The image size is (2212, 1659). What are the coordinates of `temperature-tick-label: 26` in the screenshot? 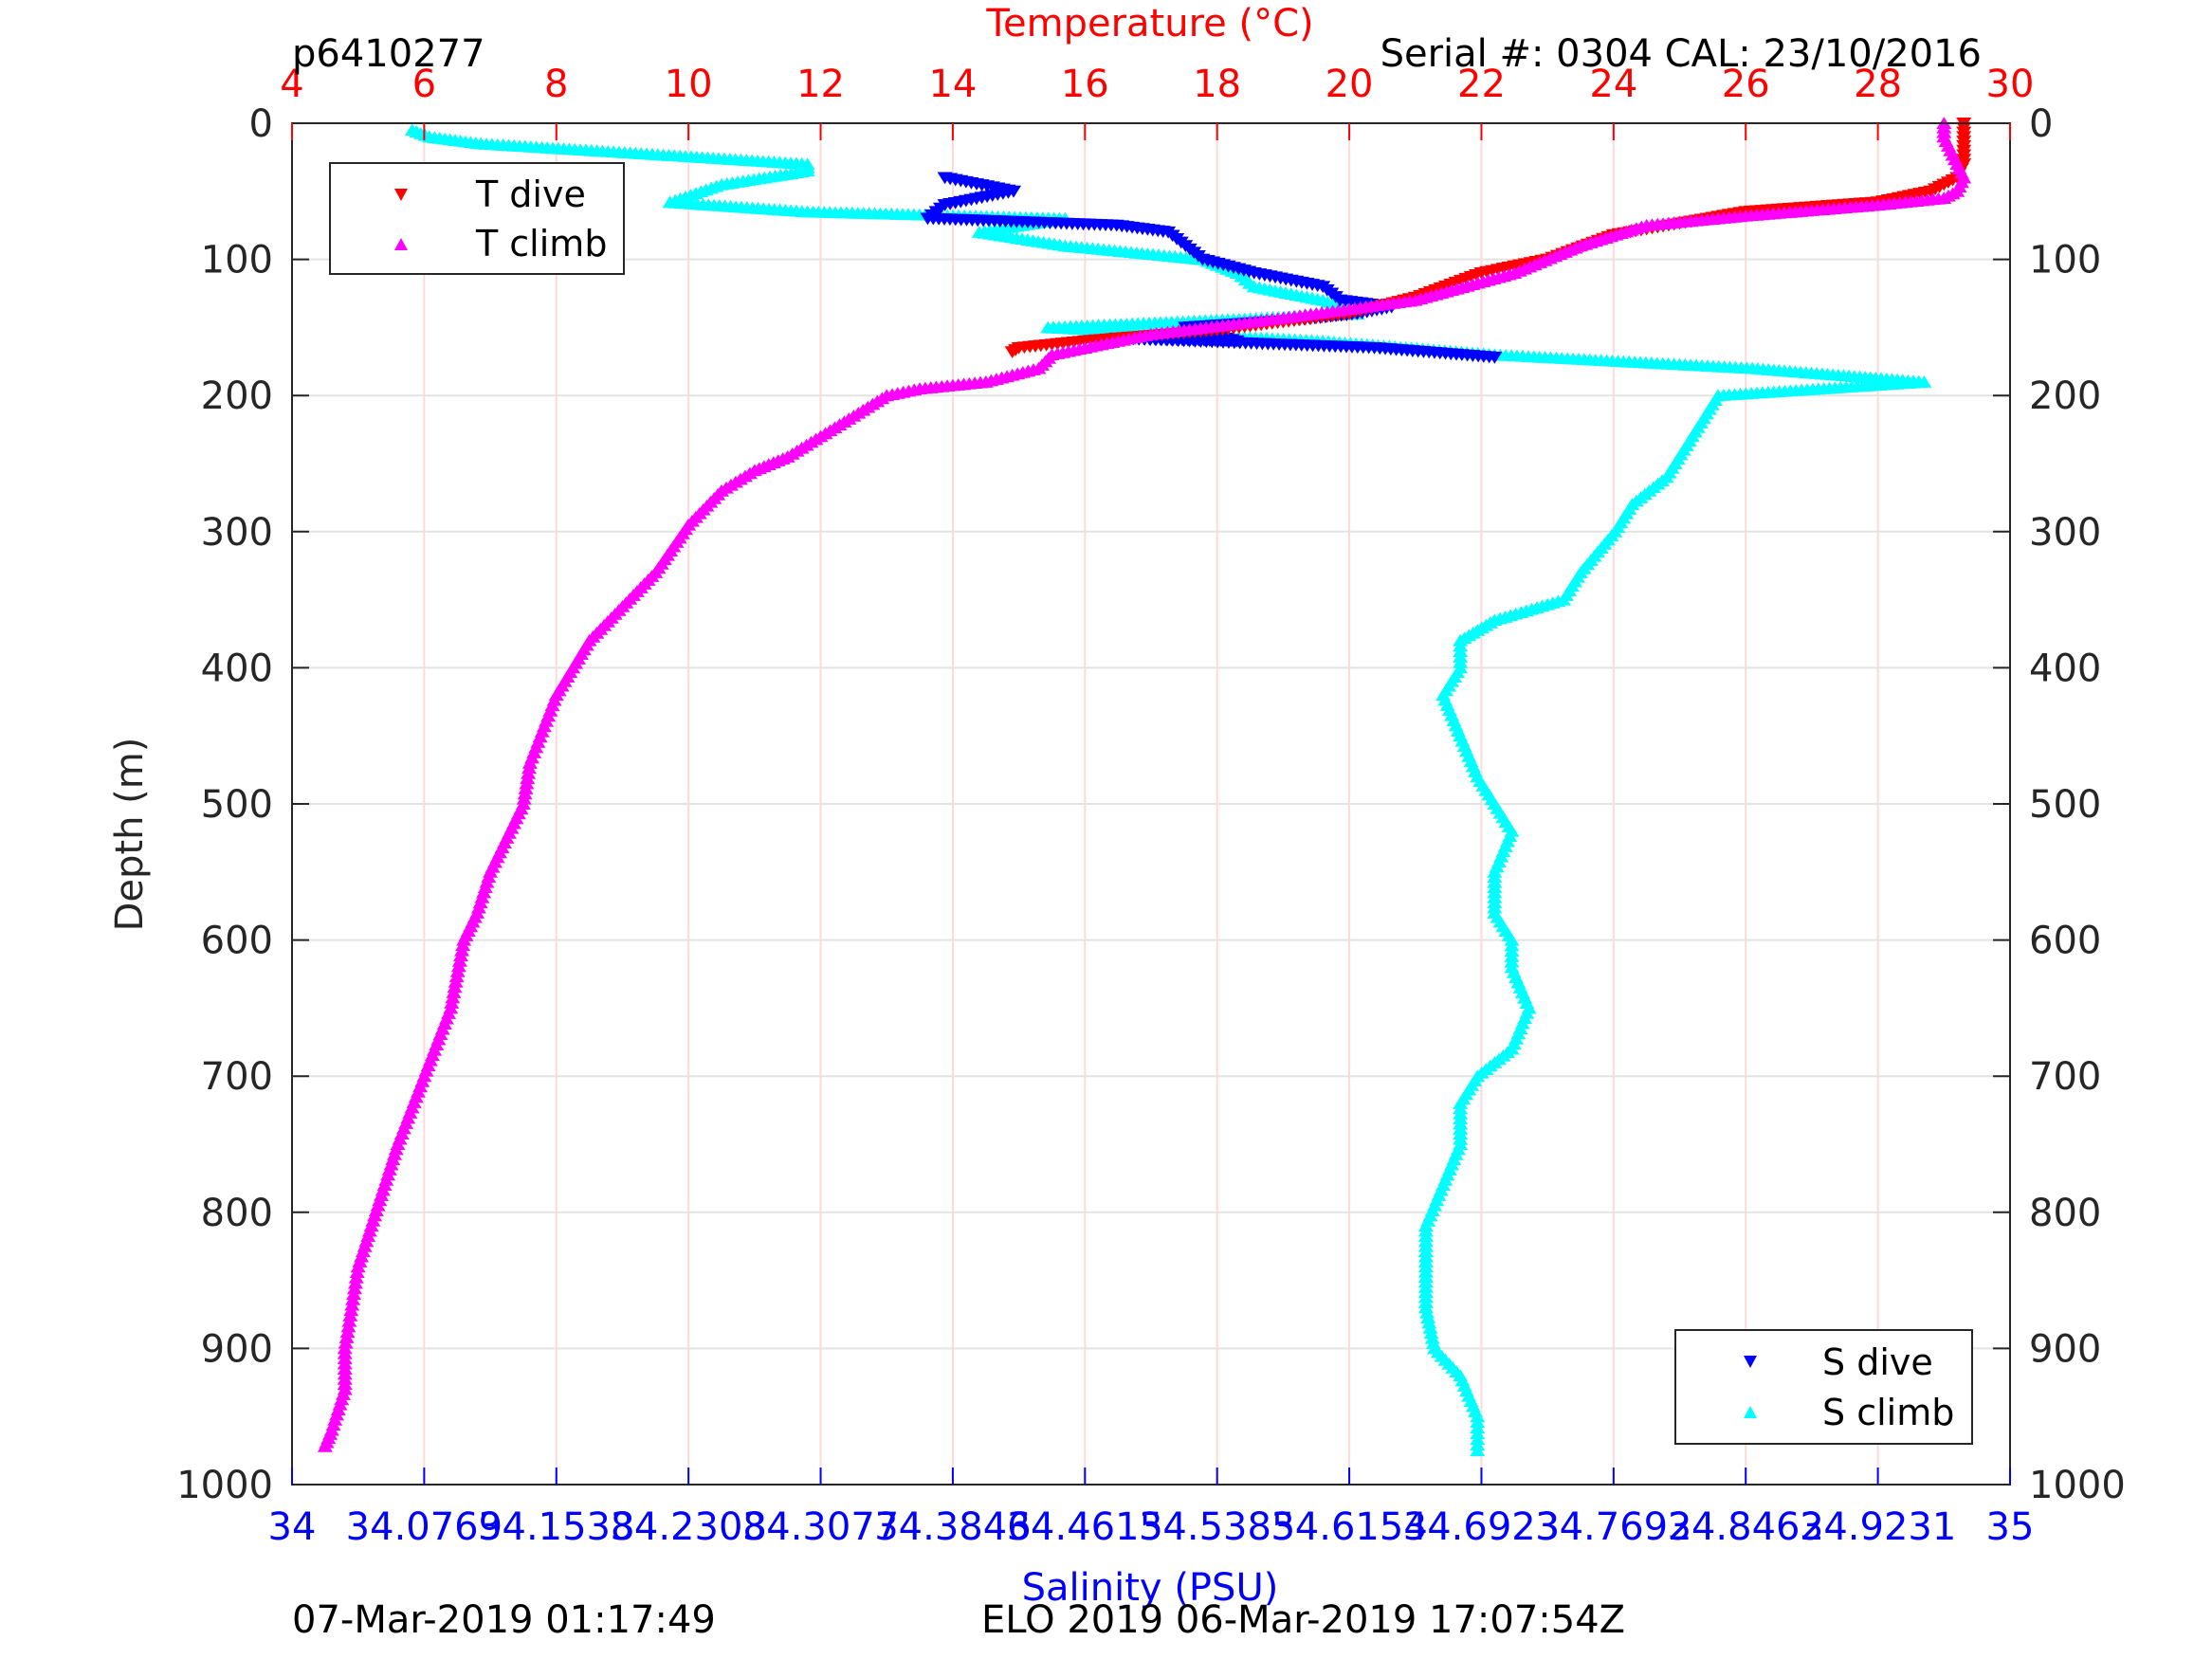 It's located at (1746, 84).